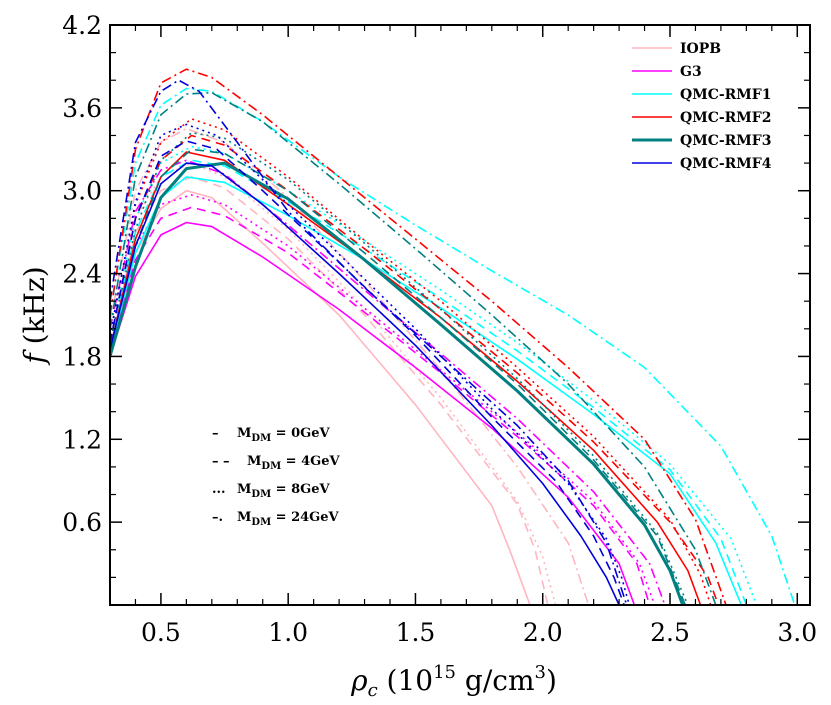  I want to click on legend-label: QMC-RMF4, so click(726, 164).